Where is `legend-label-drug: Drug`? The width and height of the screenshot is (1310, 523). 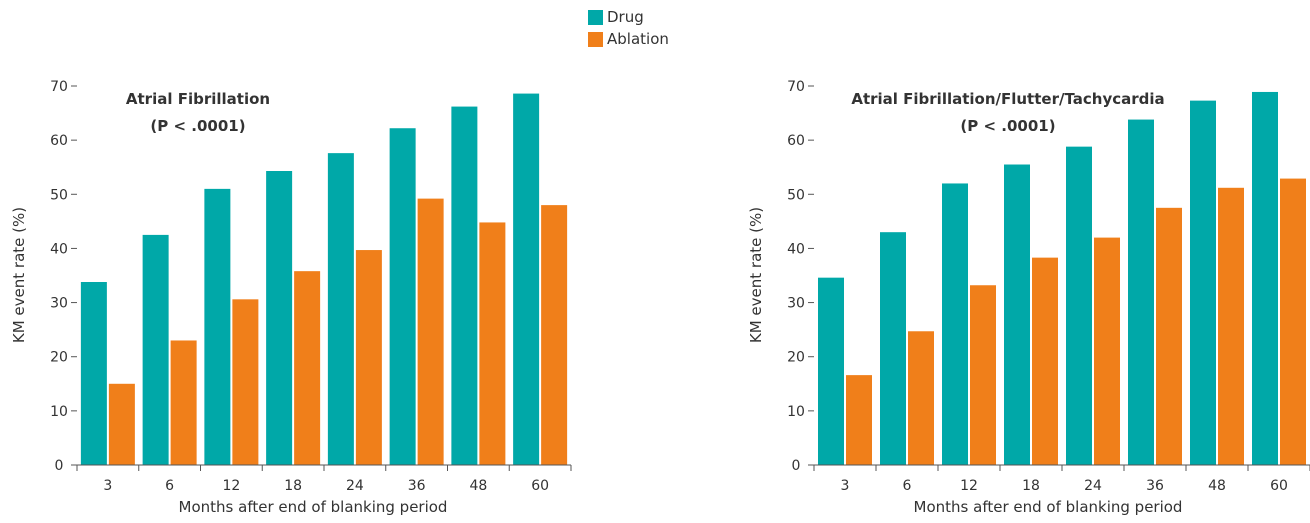
legend-label-drug: Drug is located at coordinates (625, 17).